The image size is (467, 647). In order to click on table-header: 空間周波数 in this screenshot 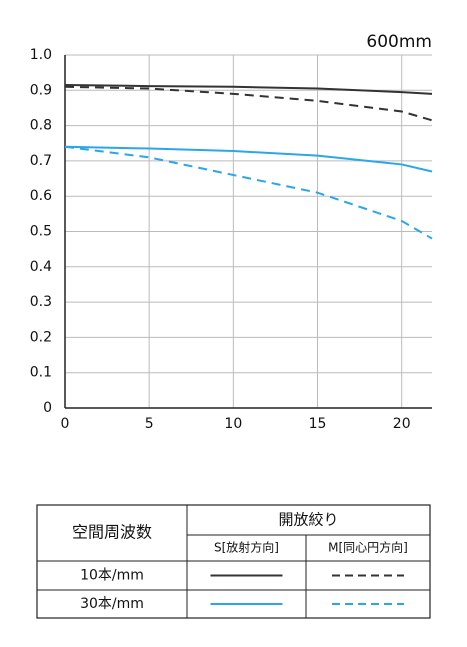, I will do `click(112, 532)`.